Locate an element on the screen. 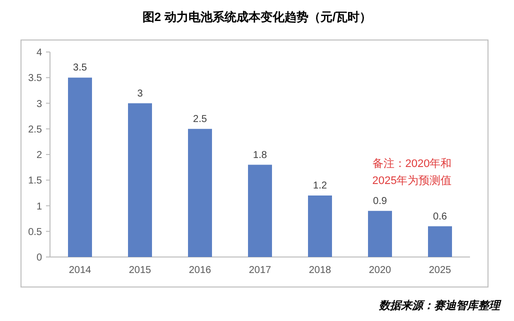  data-label: 1.8 is located at coordinates (260, 155).